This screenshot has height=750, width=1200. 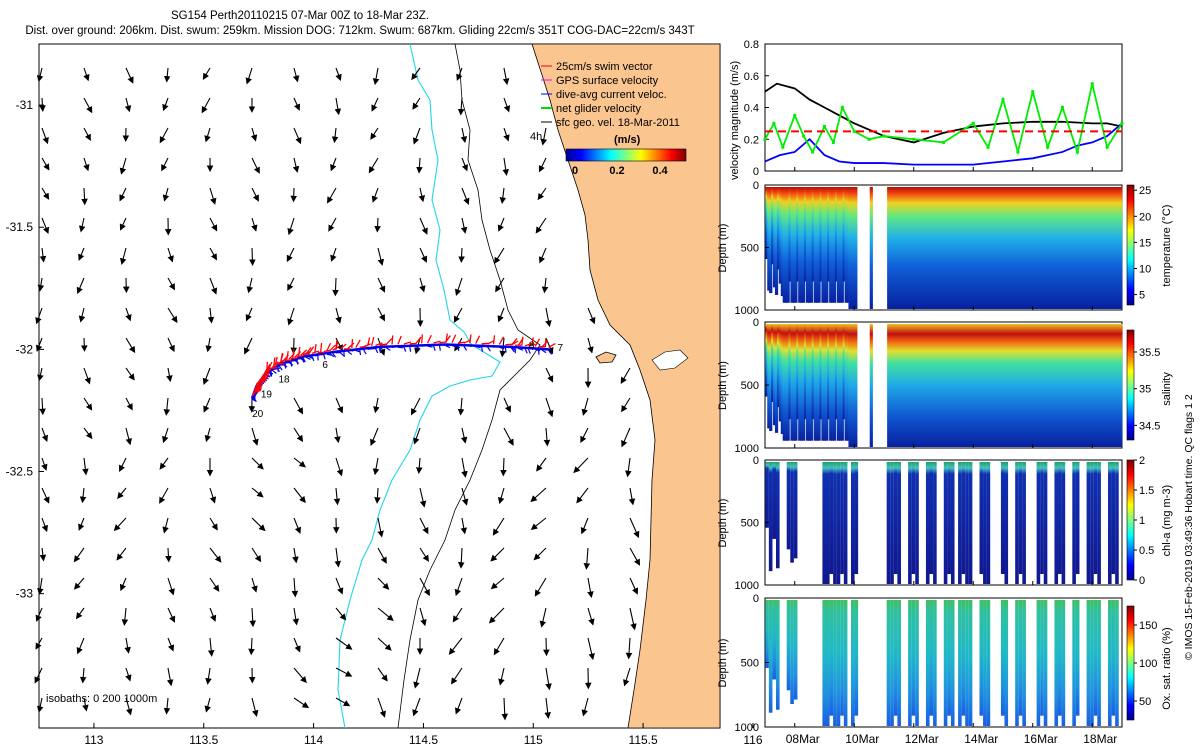 What do you see at coordinates (926, 109) in the screenshot?
I see `velocity-panel: 0 0.2 0.4 0.6 0.8 velocity magnitude (m/s)` at bounding box center [926, 109].